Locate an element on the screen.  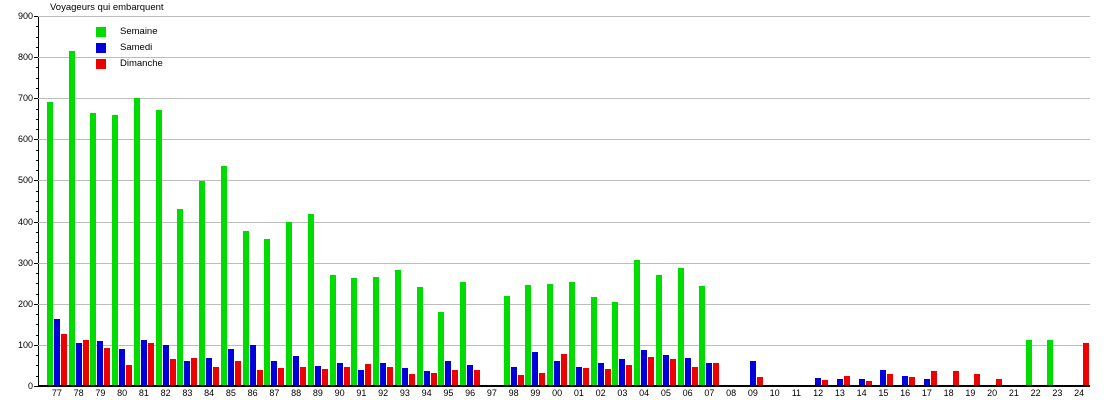
x-axis-label-13: 13 is located at coordinates (839, 393).